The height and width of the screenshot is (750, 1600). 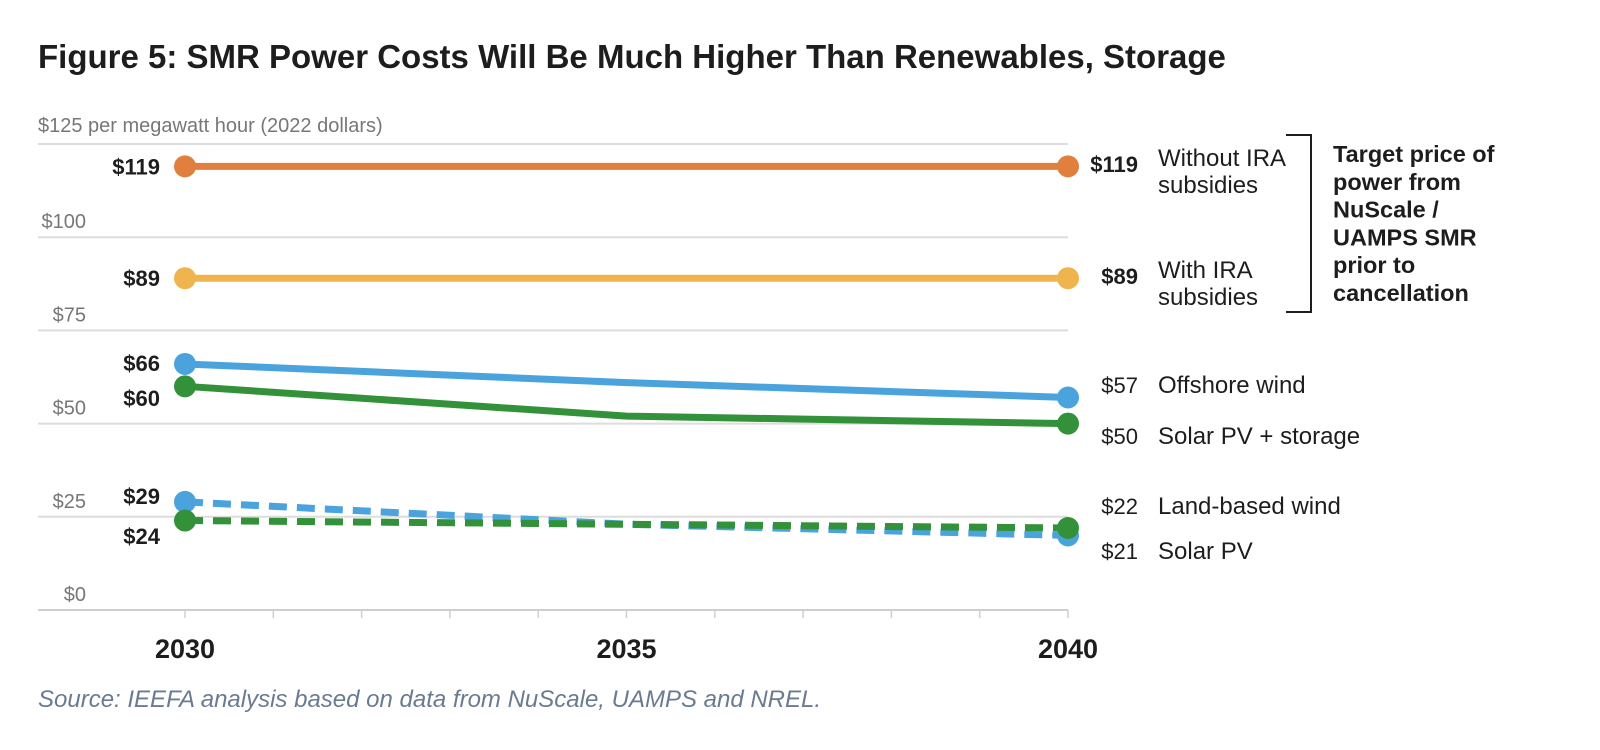 I want to click on y-unit-label: $125 per megawatt hour (2022 dollars), so click(x=210, y=126).